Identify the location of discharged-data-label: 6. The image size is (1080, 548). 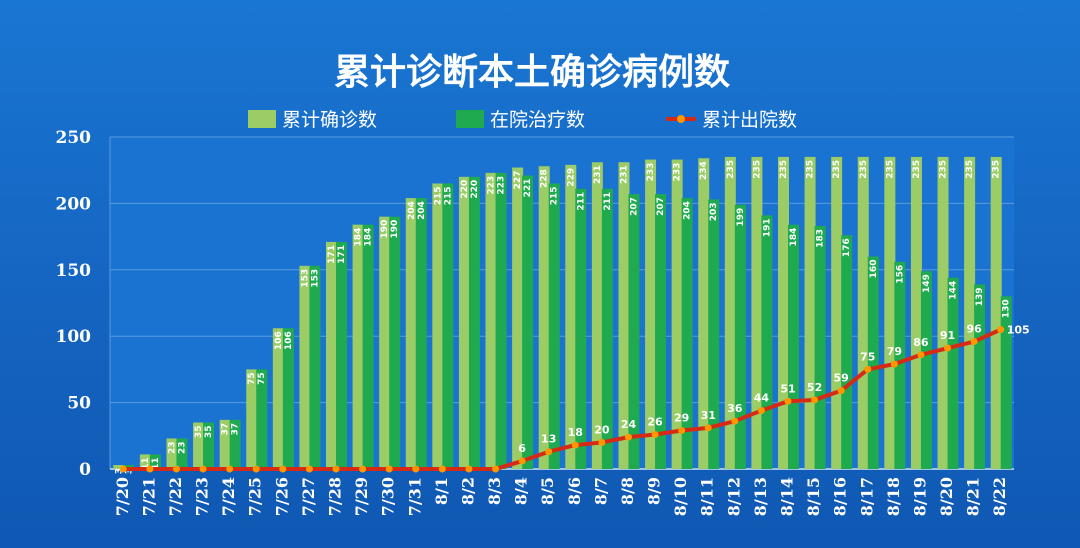
(522, 448).